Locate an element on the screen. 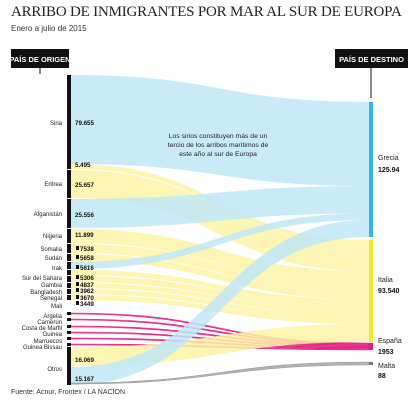 The width and height of the screenshot is (420, 401). value-label-otros-1: 15.167 is located at coordinates (84, 379).